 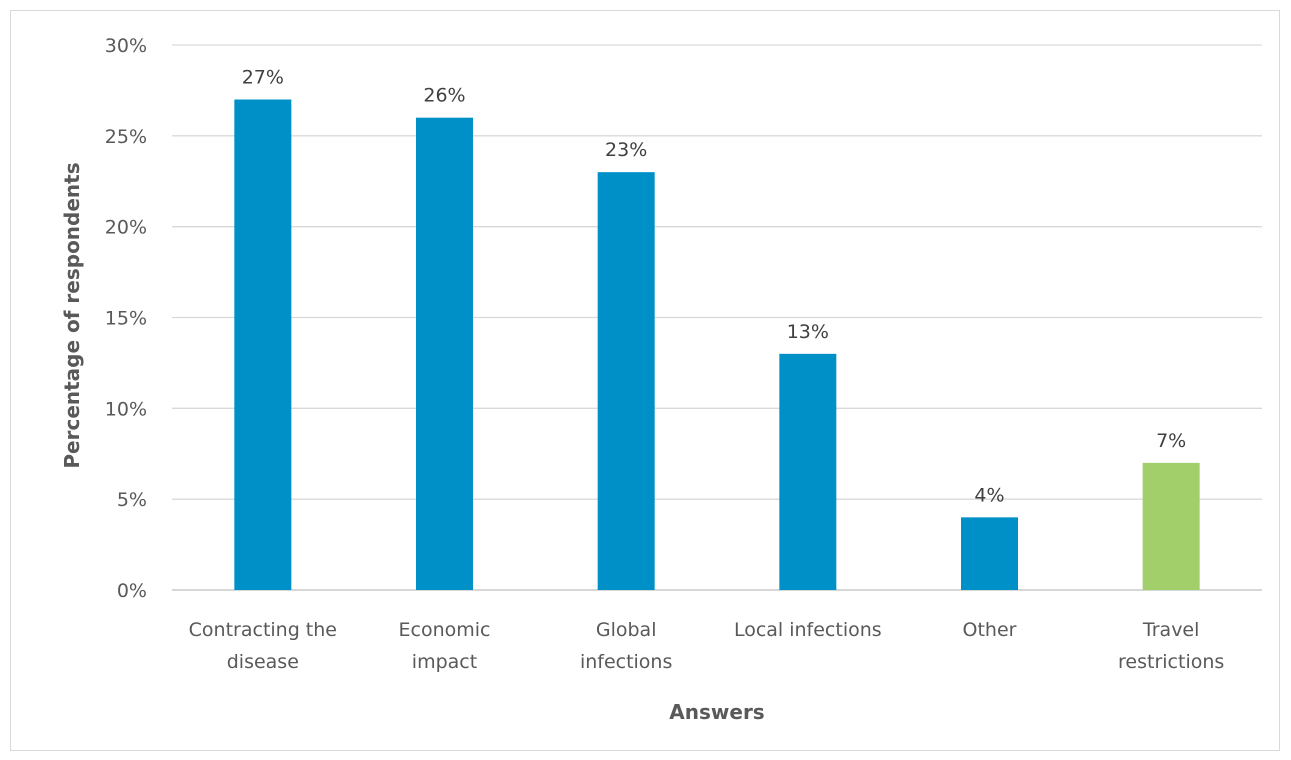 I want to click on y-tick-label: 20%, so click(x=126, y=228).